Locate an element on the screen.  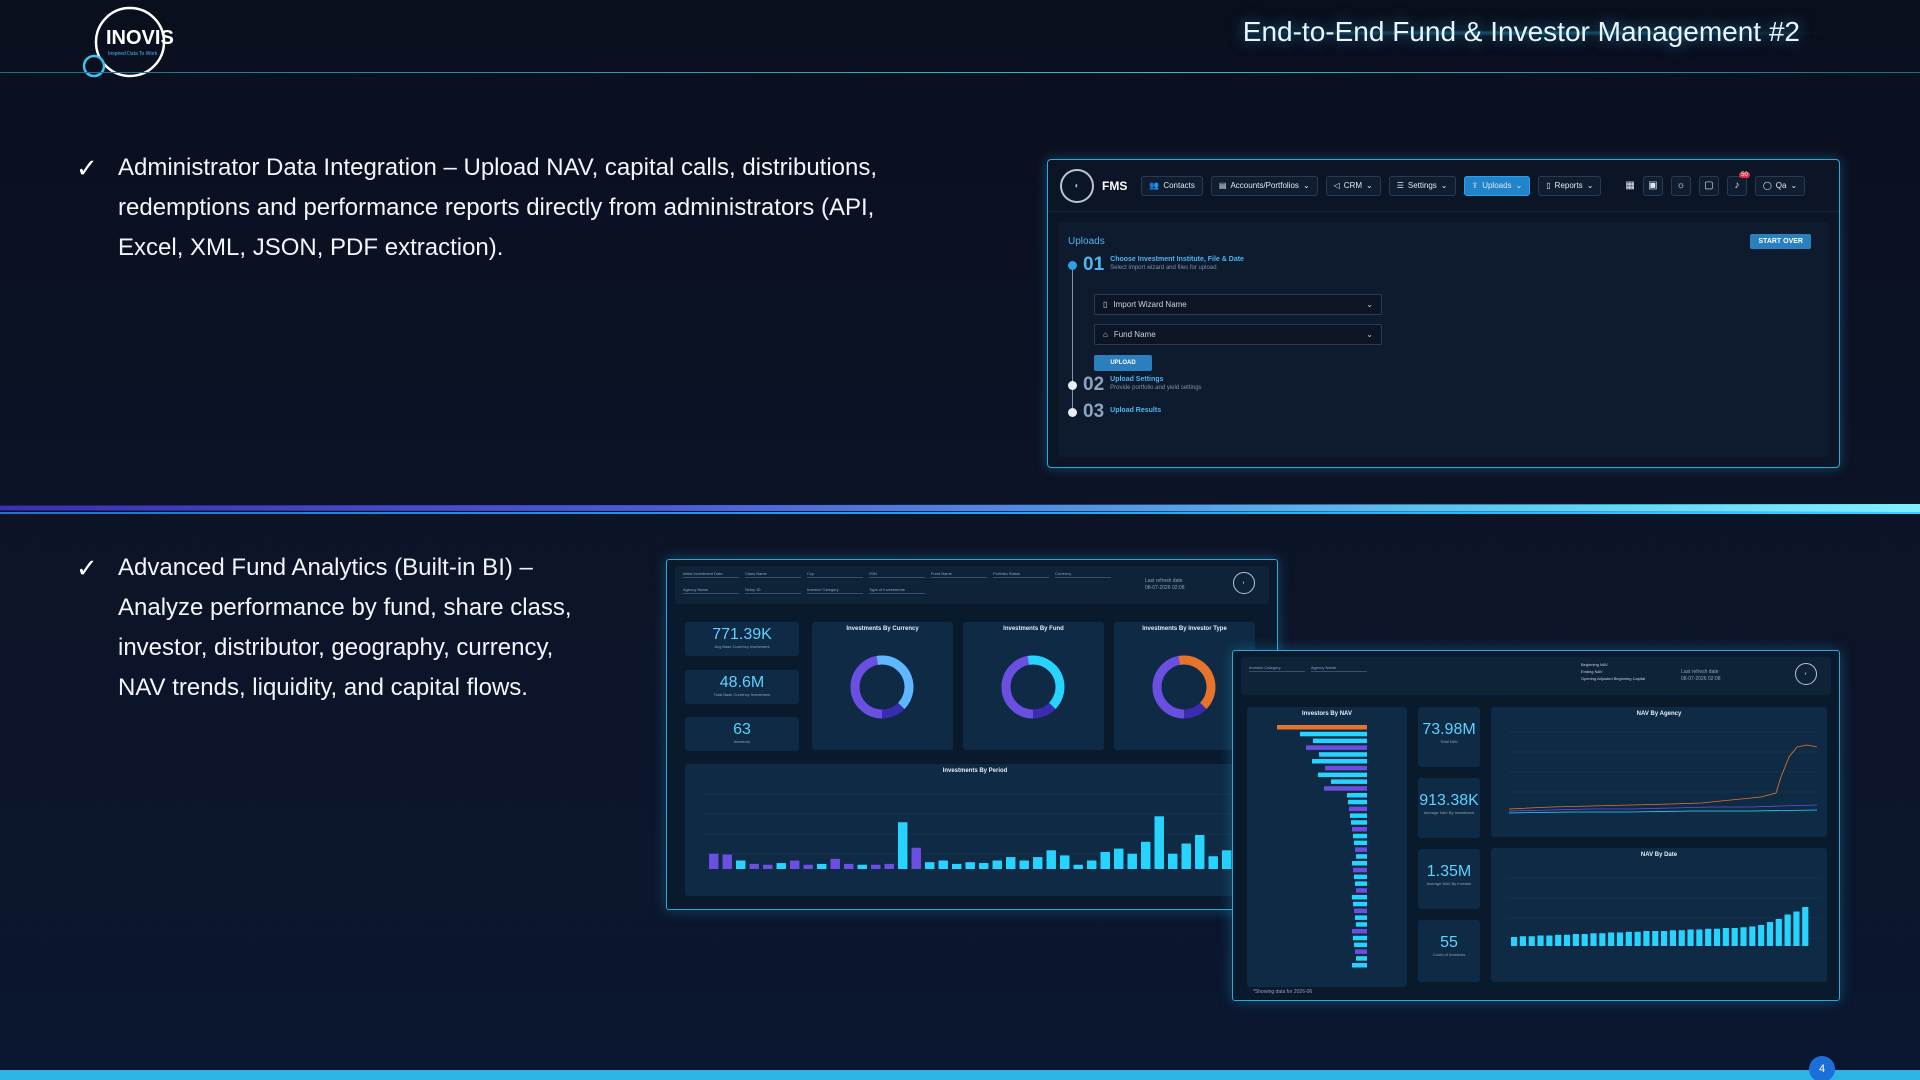
folder-icon: ▤ is located at coordinates (1222, 185).